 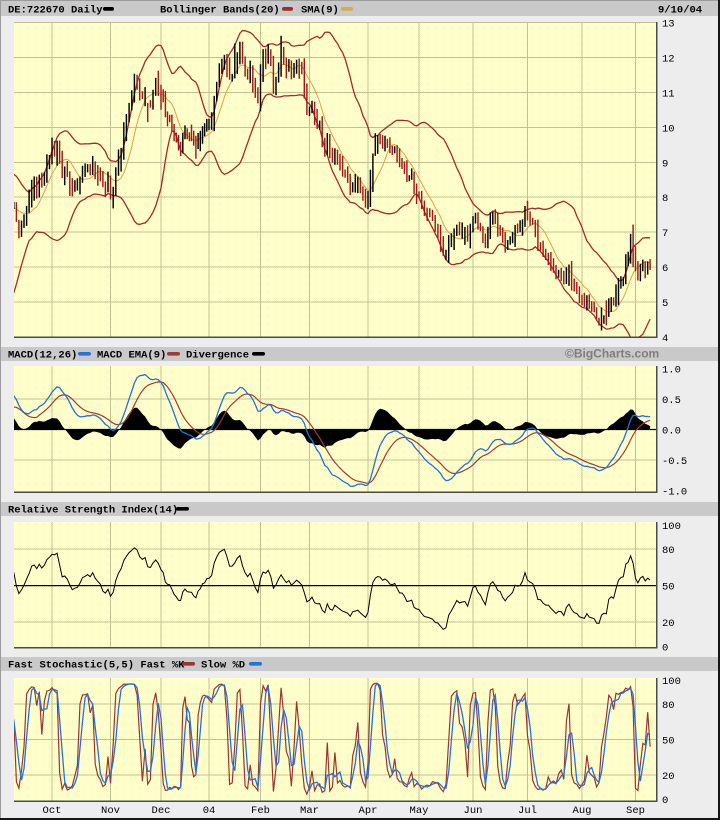 What do you see at coordinates (680, 11) in the screenshot?
I see `svg-text: 9/10/04` at bounding box center [680, 11].